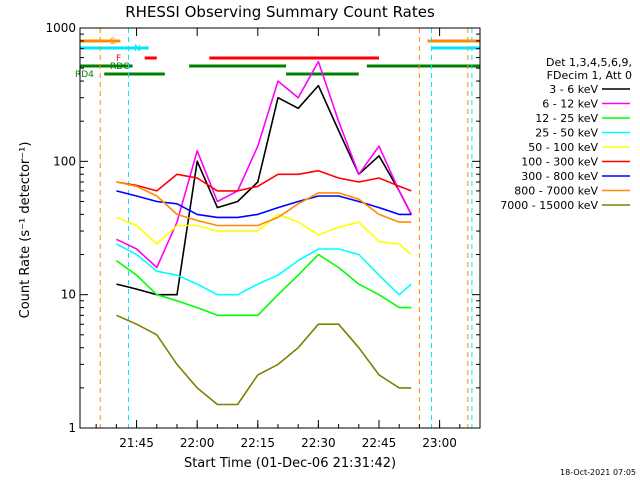  Describe the element at coordinates (136, 443) in the screenshot. I see `x-tick-label: 21:45` at that location.